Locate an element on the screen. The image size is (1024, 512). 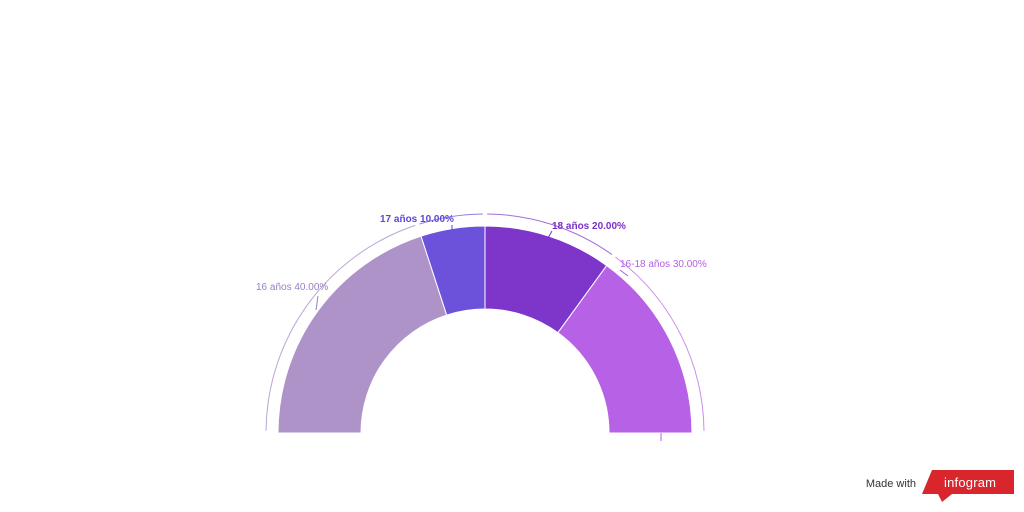
slice-16-18-a-os is located at coordinates (625, 349).